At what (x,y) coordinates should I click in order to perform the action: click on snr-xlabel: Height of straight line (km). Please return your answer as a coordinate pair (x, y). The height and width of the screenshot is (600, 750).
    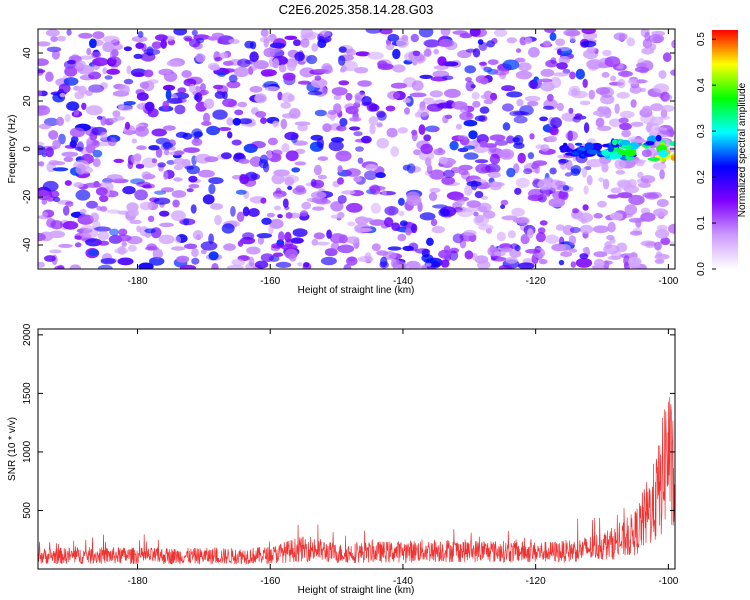
    Looking at the image, I should click on (356, 590).